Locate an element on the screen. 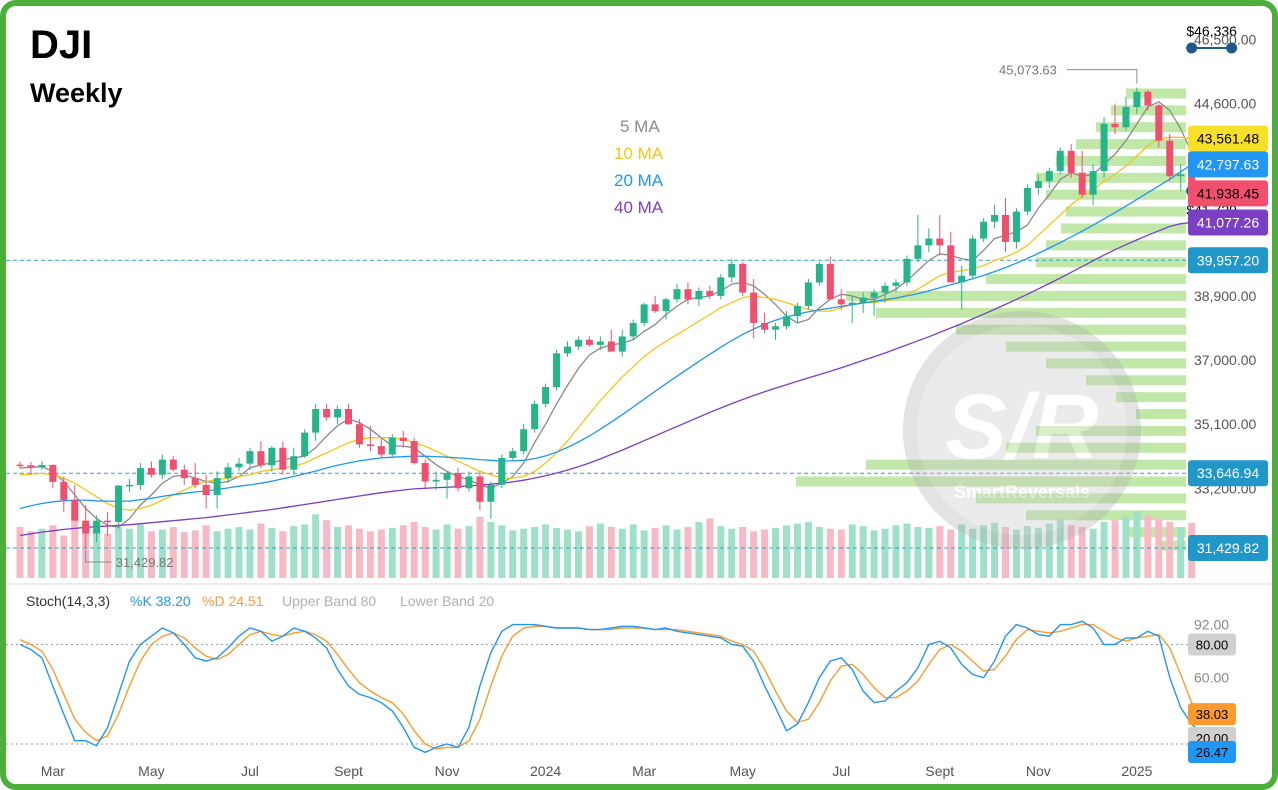 The height and width of the screenshot is (790, 1278). volume-bars is located at coordinates (606, 544).